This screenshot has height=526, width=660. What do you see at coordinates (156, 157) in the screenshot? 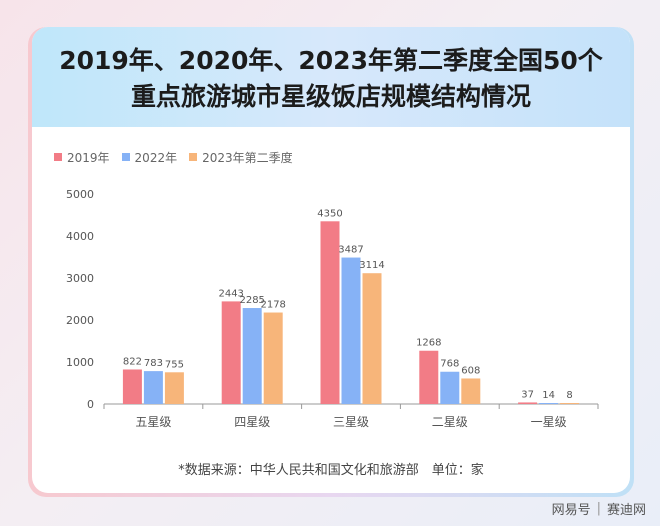
I see `legend-label-2022: 2022年` at bounding box center [156, 157].